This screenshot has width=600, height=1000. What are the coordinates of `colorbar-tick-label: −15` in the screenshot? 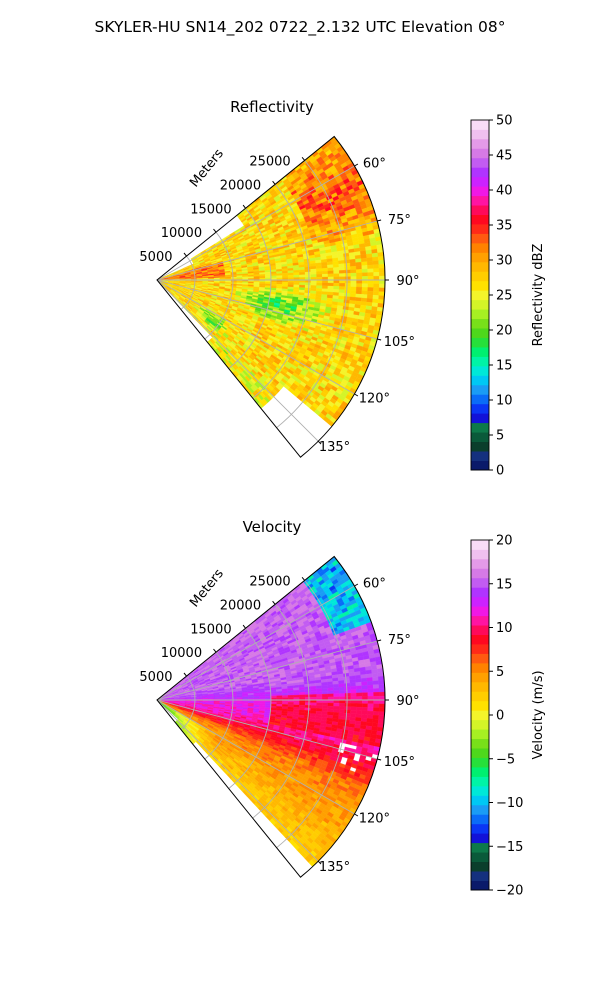 It's located at (509, 847).